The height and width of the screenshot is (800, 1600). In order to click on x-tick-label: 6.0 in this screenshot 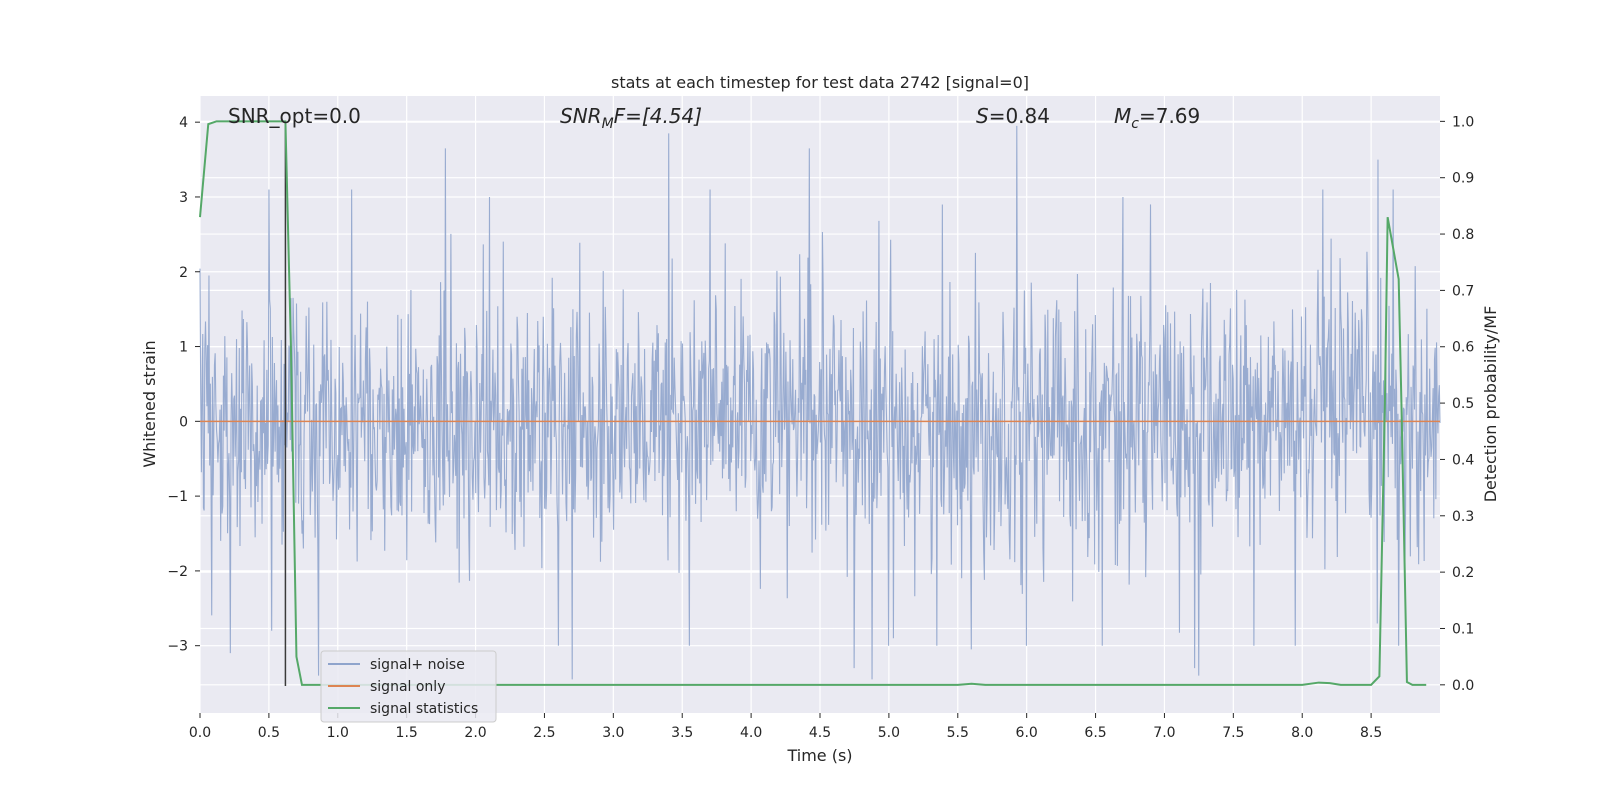, I will do `click(1027, 733)`.